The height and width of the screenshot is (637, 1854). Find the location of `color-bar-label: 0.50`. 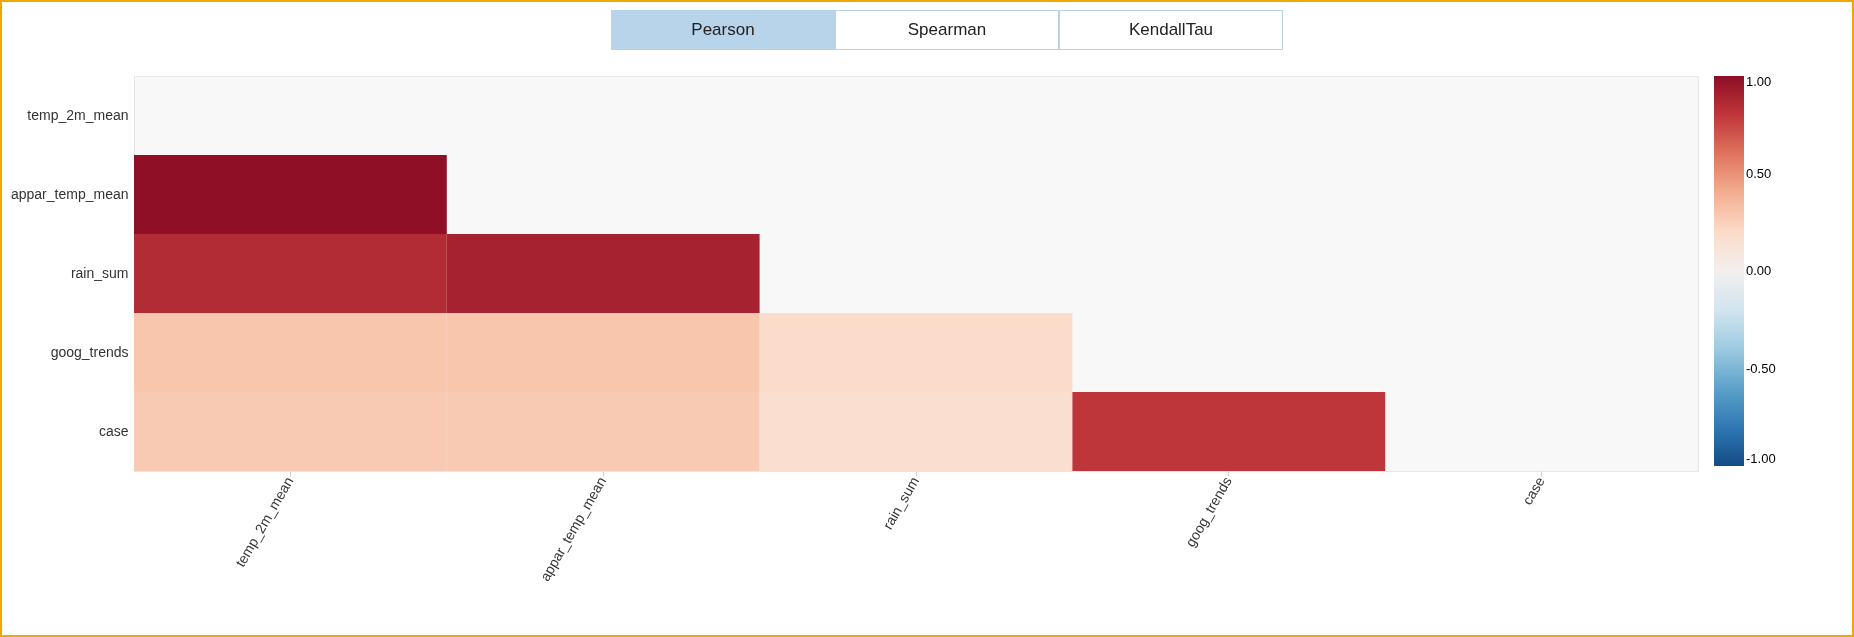

color-bar-label: 0.50 is located at coordinates (1759, 173).